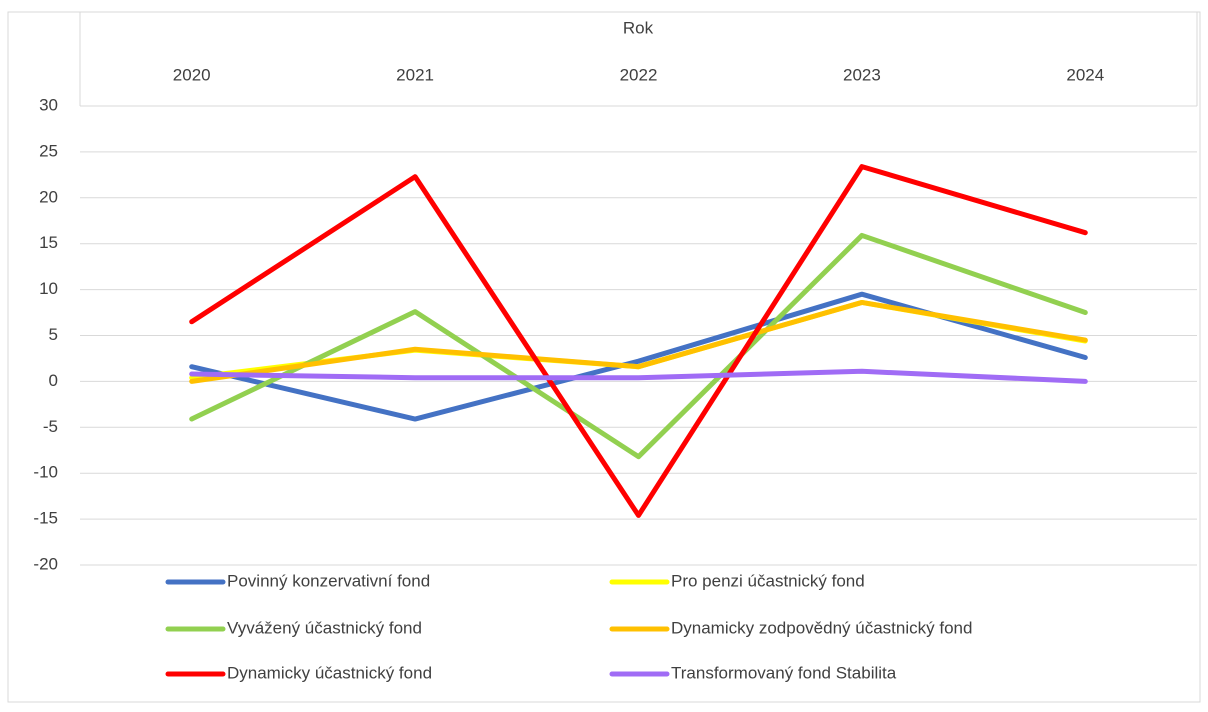 This screenshot has height=712, width=1208. What do you see at coordinates (1085, 74) in the screenshot?
I see `x-tick-label: 2024` at bounding box center [1085, 74].